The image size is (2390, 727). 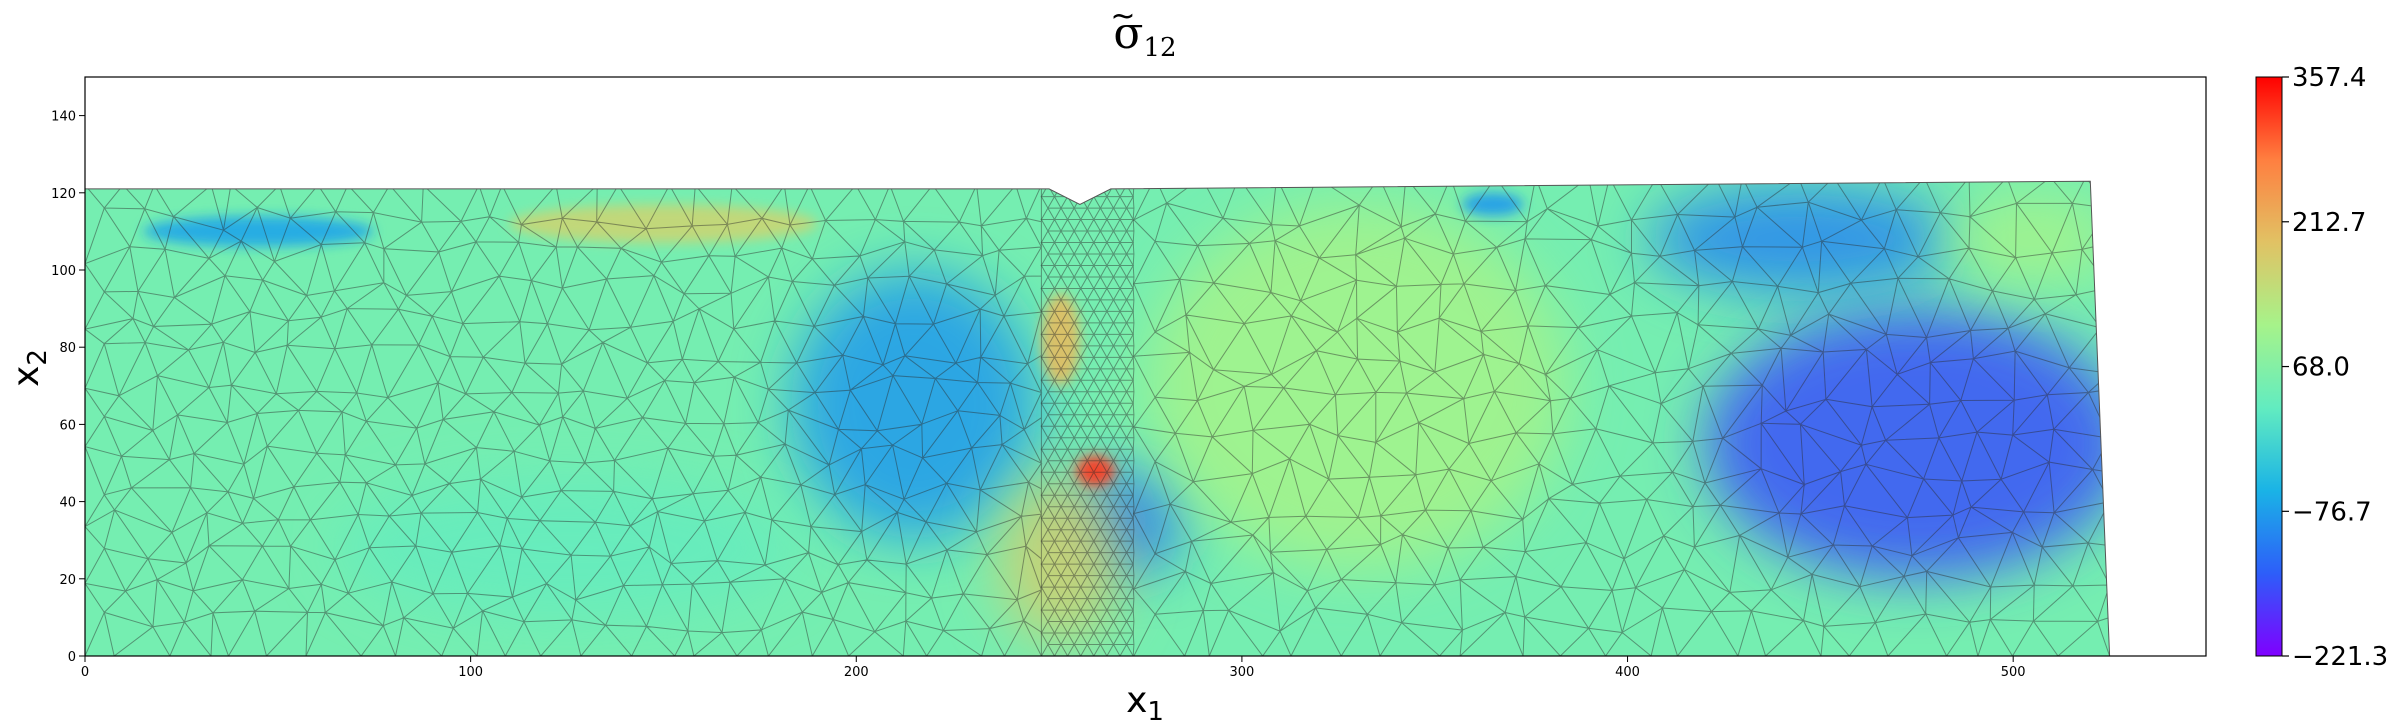 What do you see at coordinates (2269, 366) in the screenshot?
I see `colorbar-gradient` at bounding box center [2269, 366].